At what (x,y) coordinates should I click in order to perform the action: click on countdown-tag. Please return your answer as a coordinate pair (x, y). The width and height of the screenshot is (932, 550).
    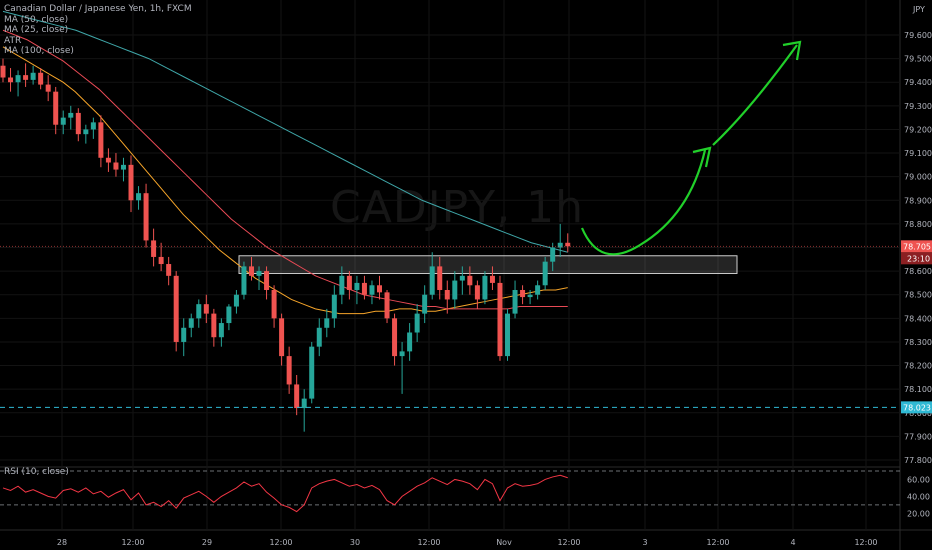
    Looking at the image, I should click on (916, 258).